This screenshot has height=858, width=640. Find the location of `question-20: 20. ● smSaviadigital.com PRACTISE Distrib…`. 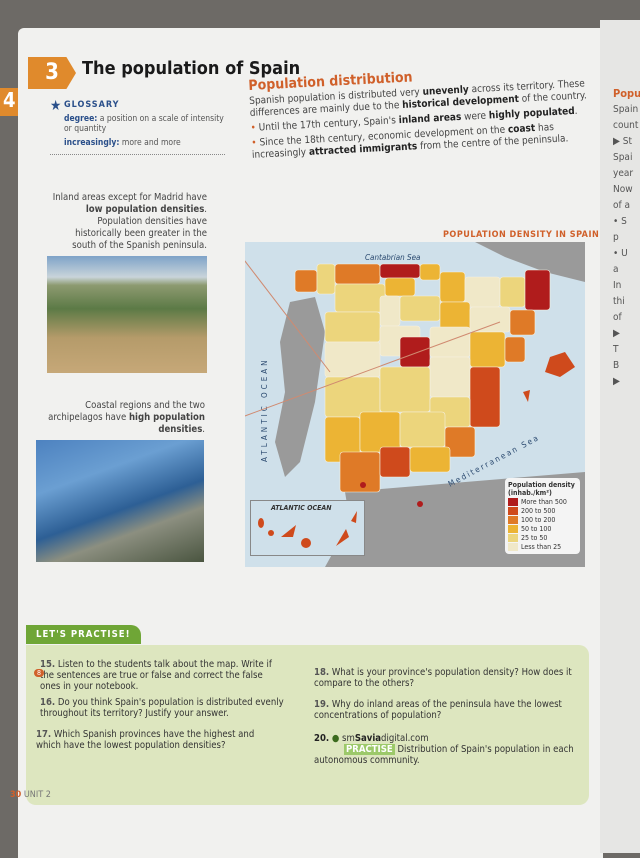

question-20: 20. ● smSaviadigital.com PRACTISE Distrib… is located at coordinates (444, 749).